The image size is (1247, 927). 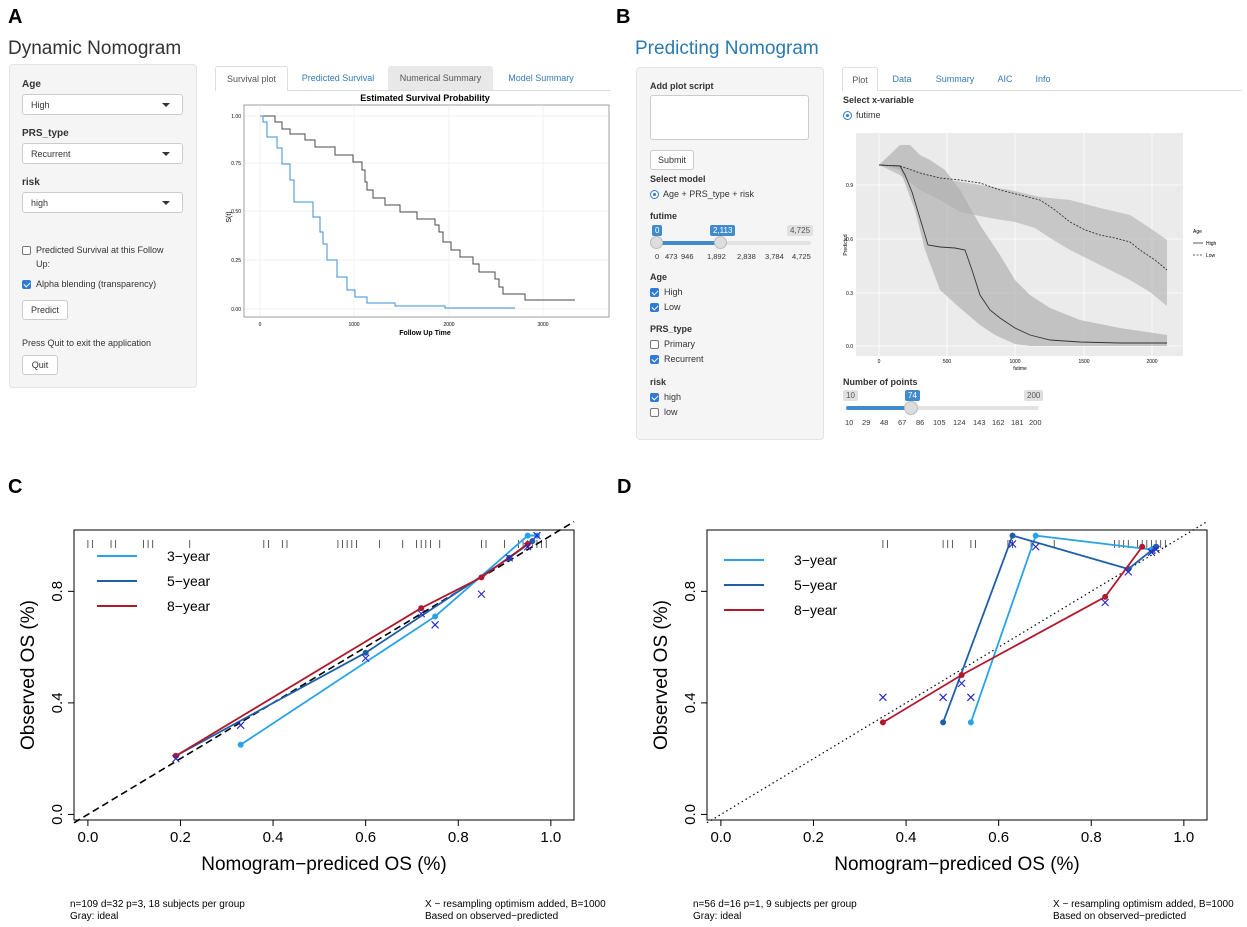 I want to click on tab-survival-plot: Survival plot, so click(x=251, y=78).